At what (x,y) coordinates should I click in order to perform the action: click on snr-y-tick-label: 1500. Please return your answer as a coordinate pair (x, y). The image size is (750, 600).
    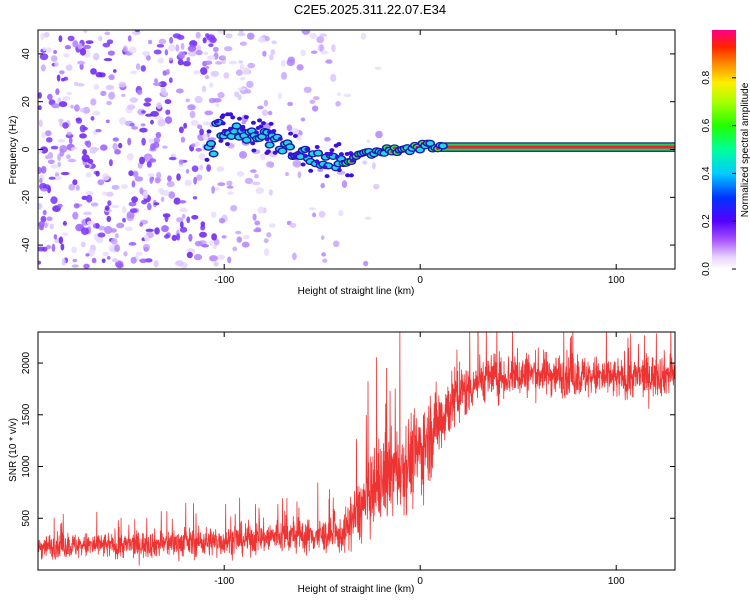
    Looking at the image, I should click on (26, 414).